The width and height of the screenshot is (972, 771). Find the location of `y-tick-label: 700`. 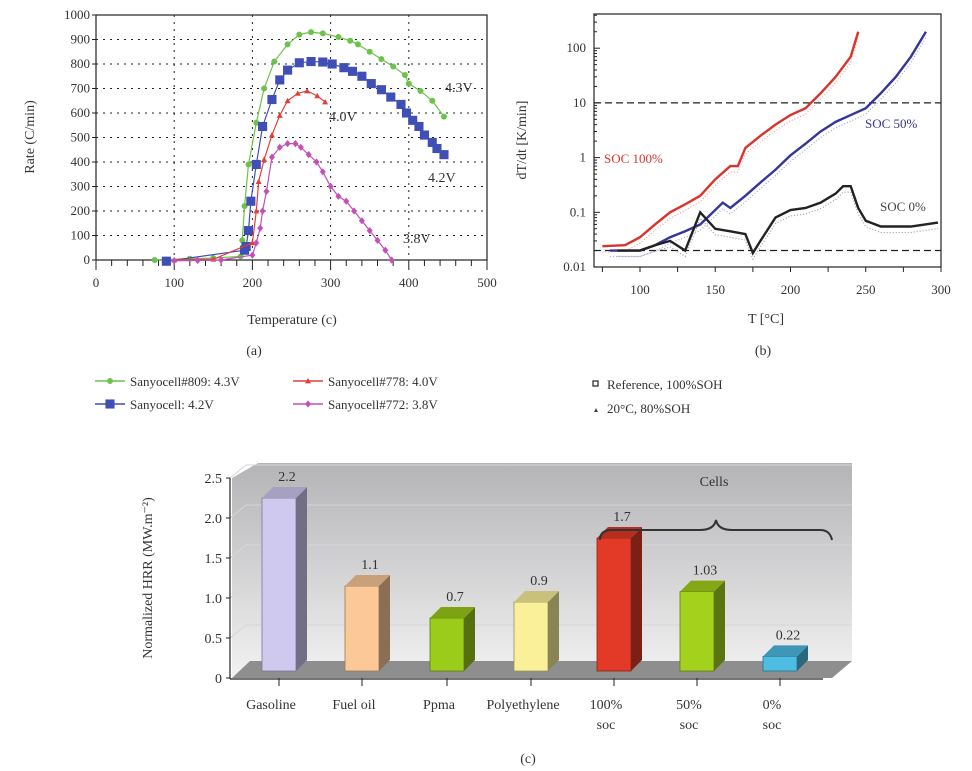

y-tick-label: 700 is located at coordinates (81, 88).